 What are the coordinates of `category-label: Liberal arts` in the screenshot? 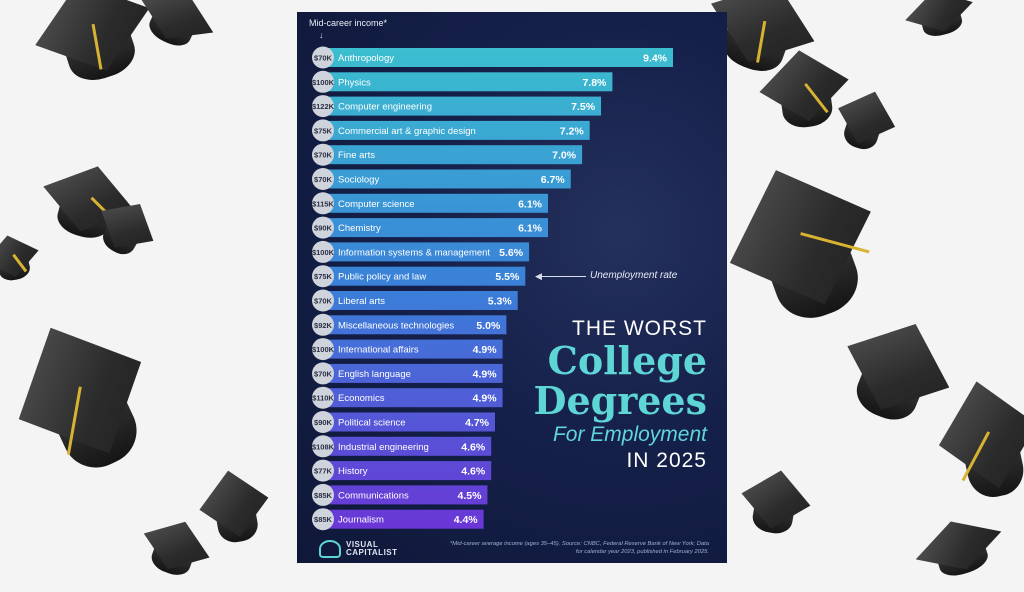 It's located at (361, 301).